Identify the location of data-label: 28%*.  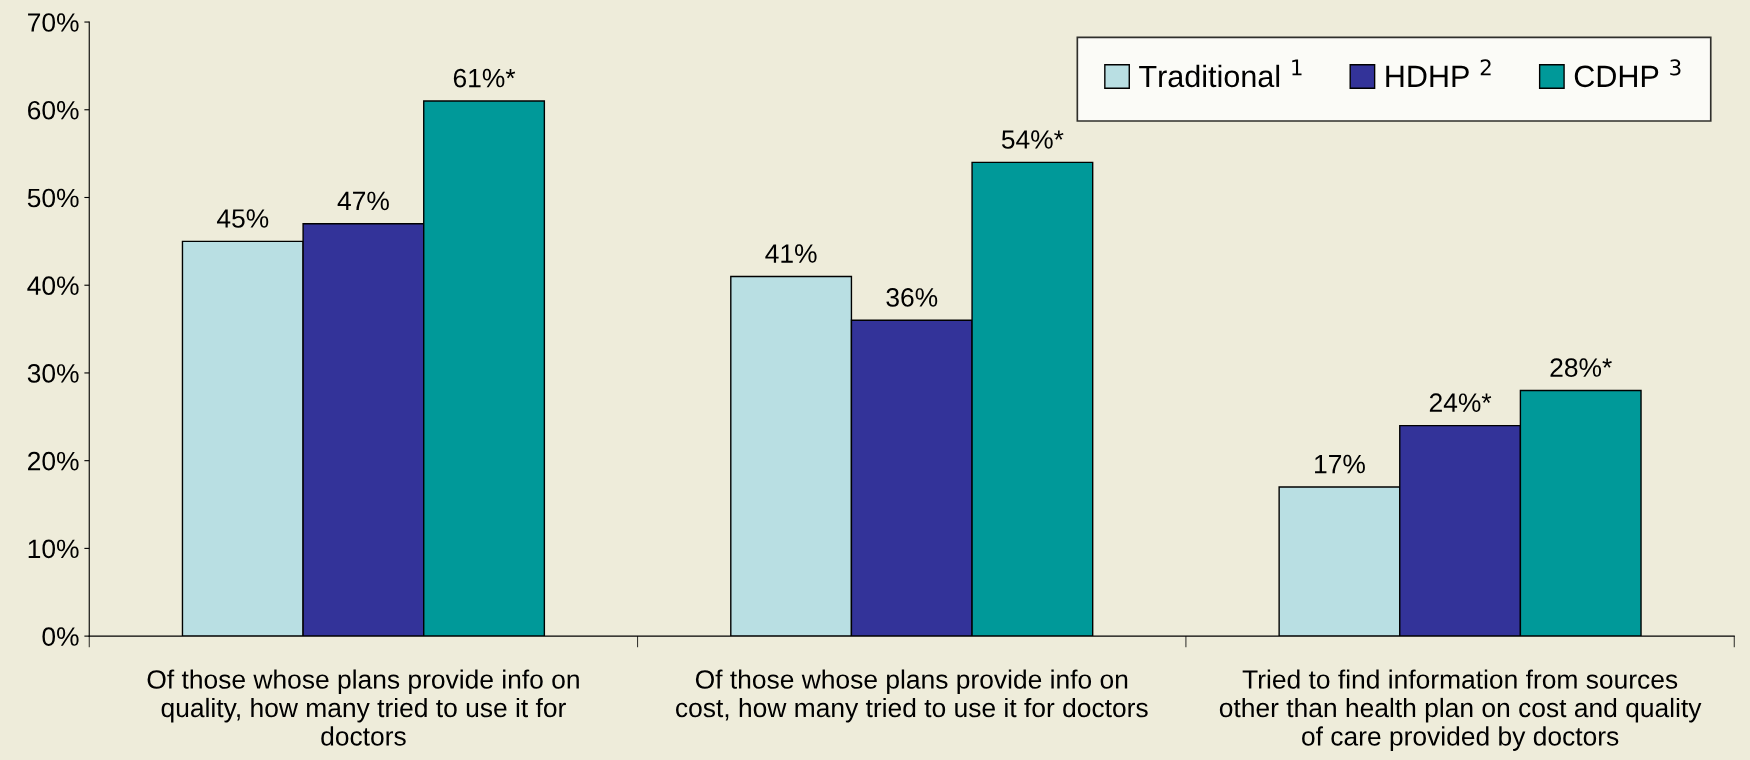
(1581, 367).